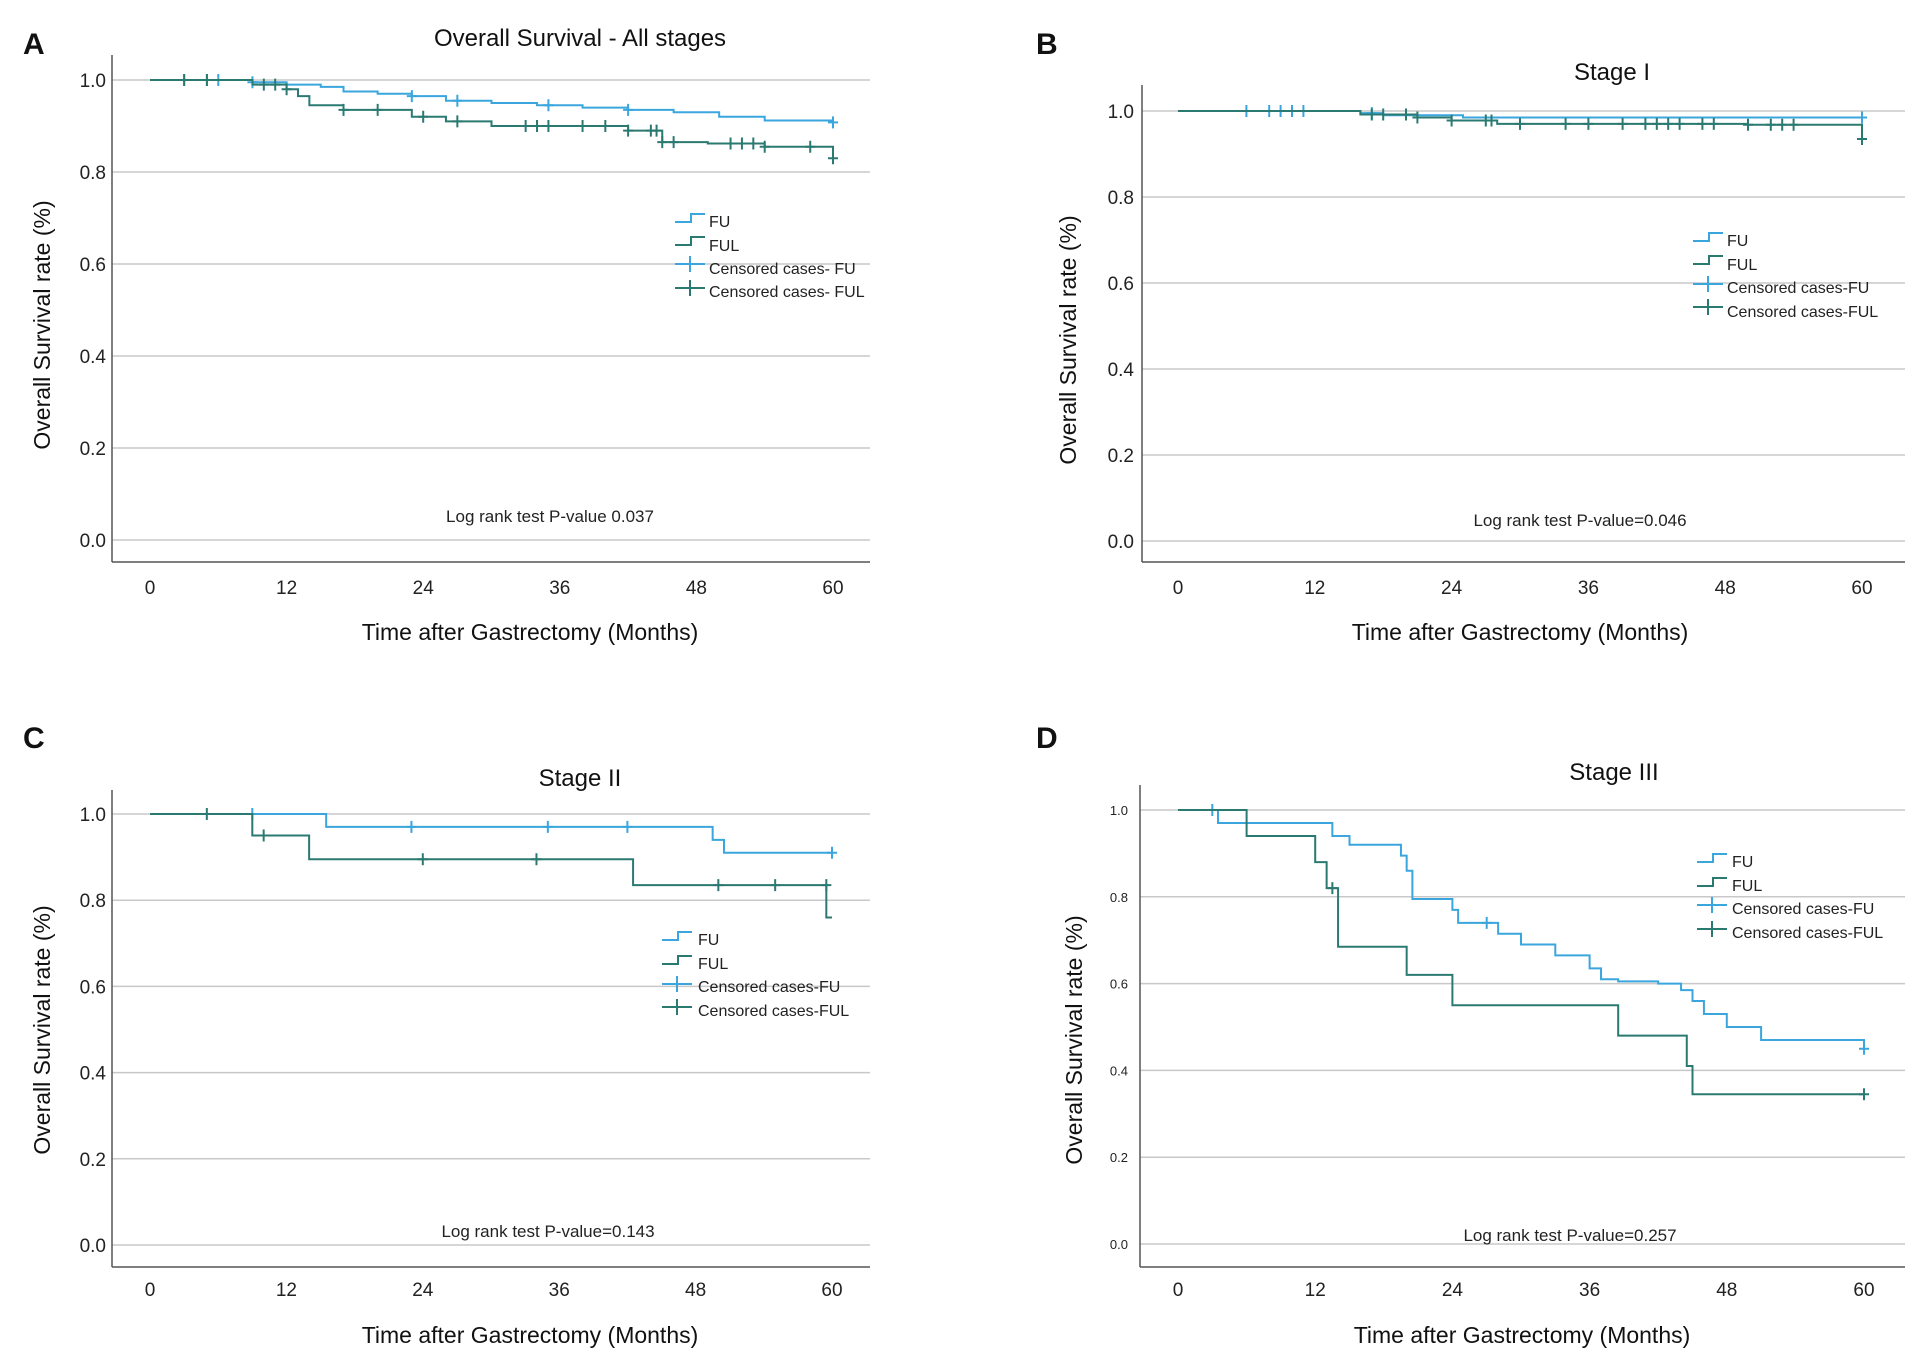 This screenshot has height=1367, width=1915. I want to click on grid-lines, so click(1523, 326).